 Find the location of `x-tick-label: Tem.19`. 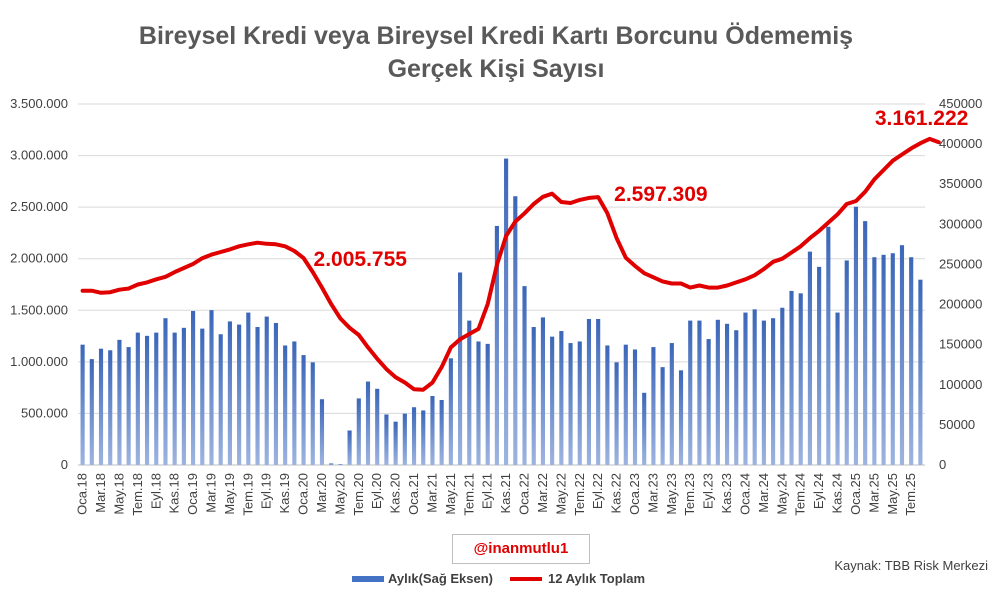

x-tick-label: Tem.19 is located at coordinates (247, 494).